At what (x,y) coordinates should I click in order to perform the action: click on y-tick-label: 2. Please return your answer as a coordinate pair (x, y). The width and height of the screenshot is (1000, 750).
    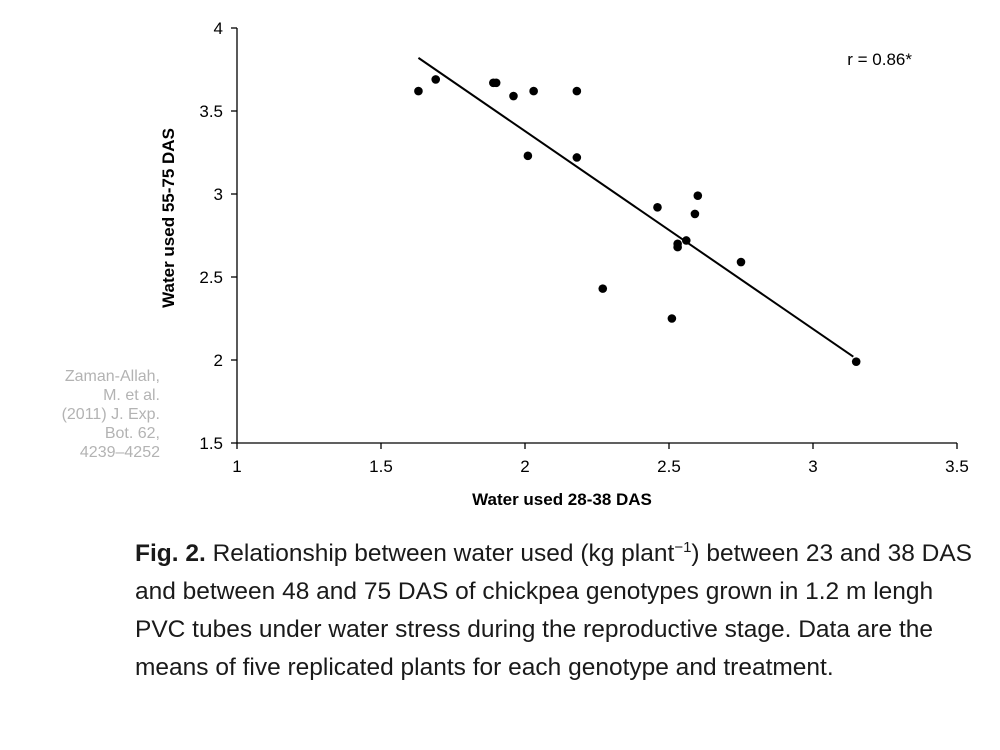
    Looking at the image, I should click on (218, 360).